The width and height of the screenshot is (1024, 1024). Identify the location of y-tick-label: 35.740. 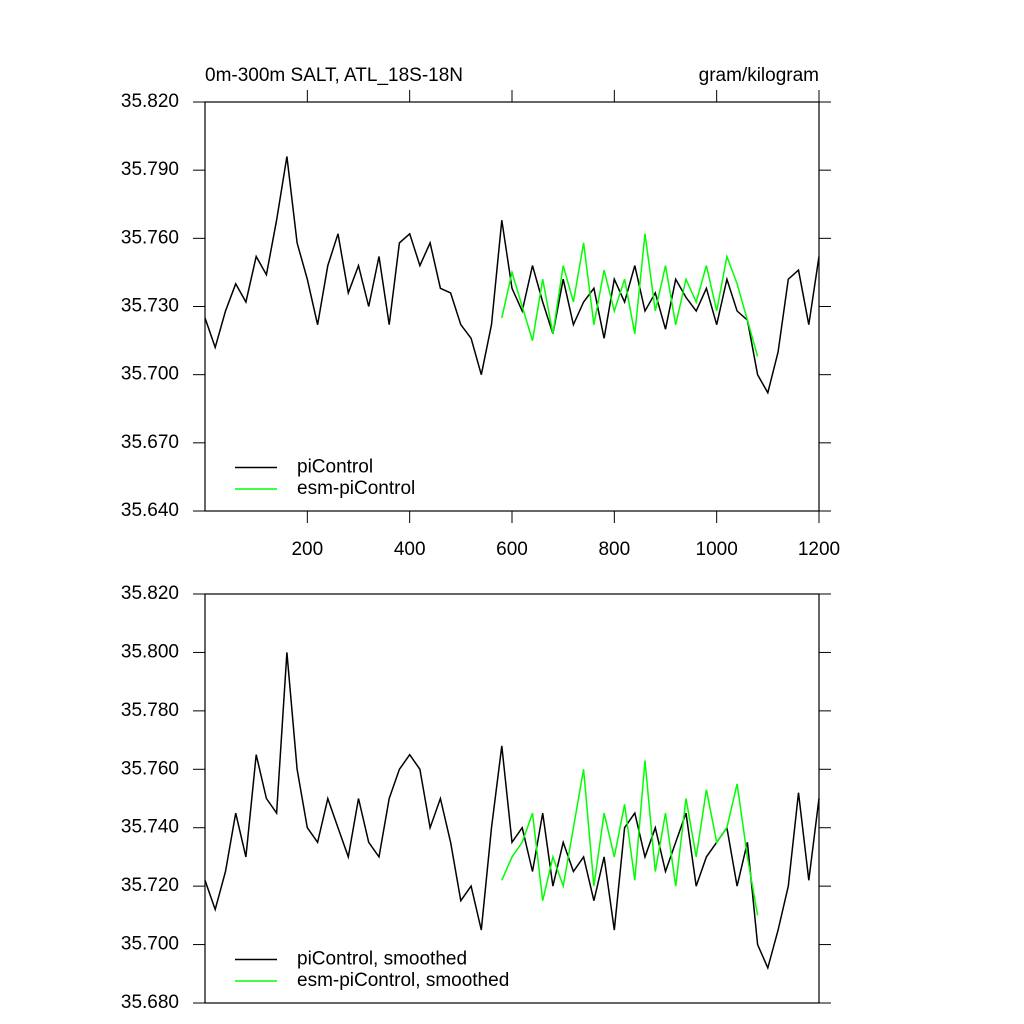
(150, 827).